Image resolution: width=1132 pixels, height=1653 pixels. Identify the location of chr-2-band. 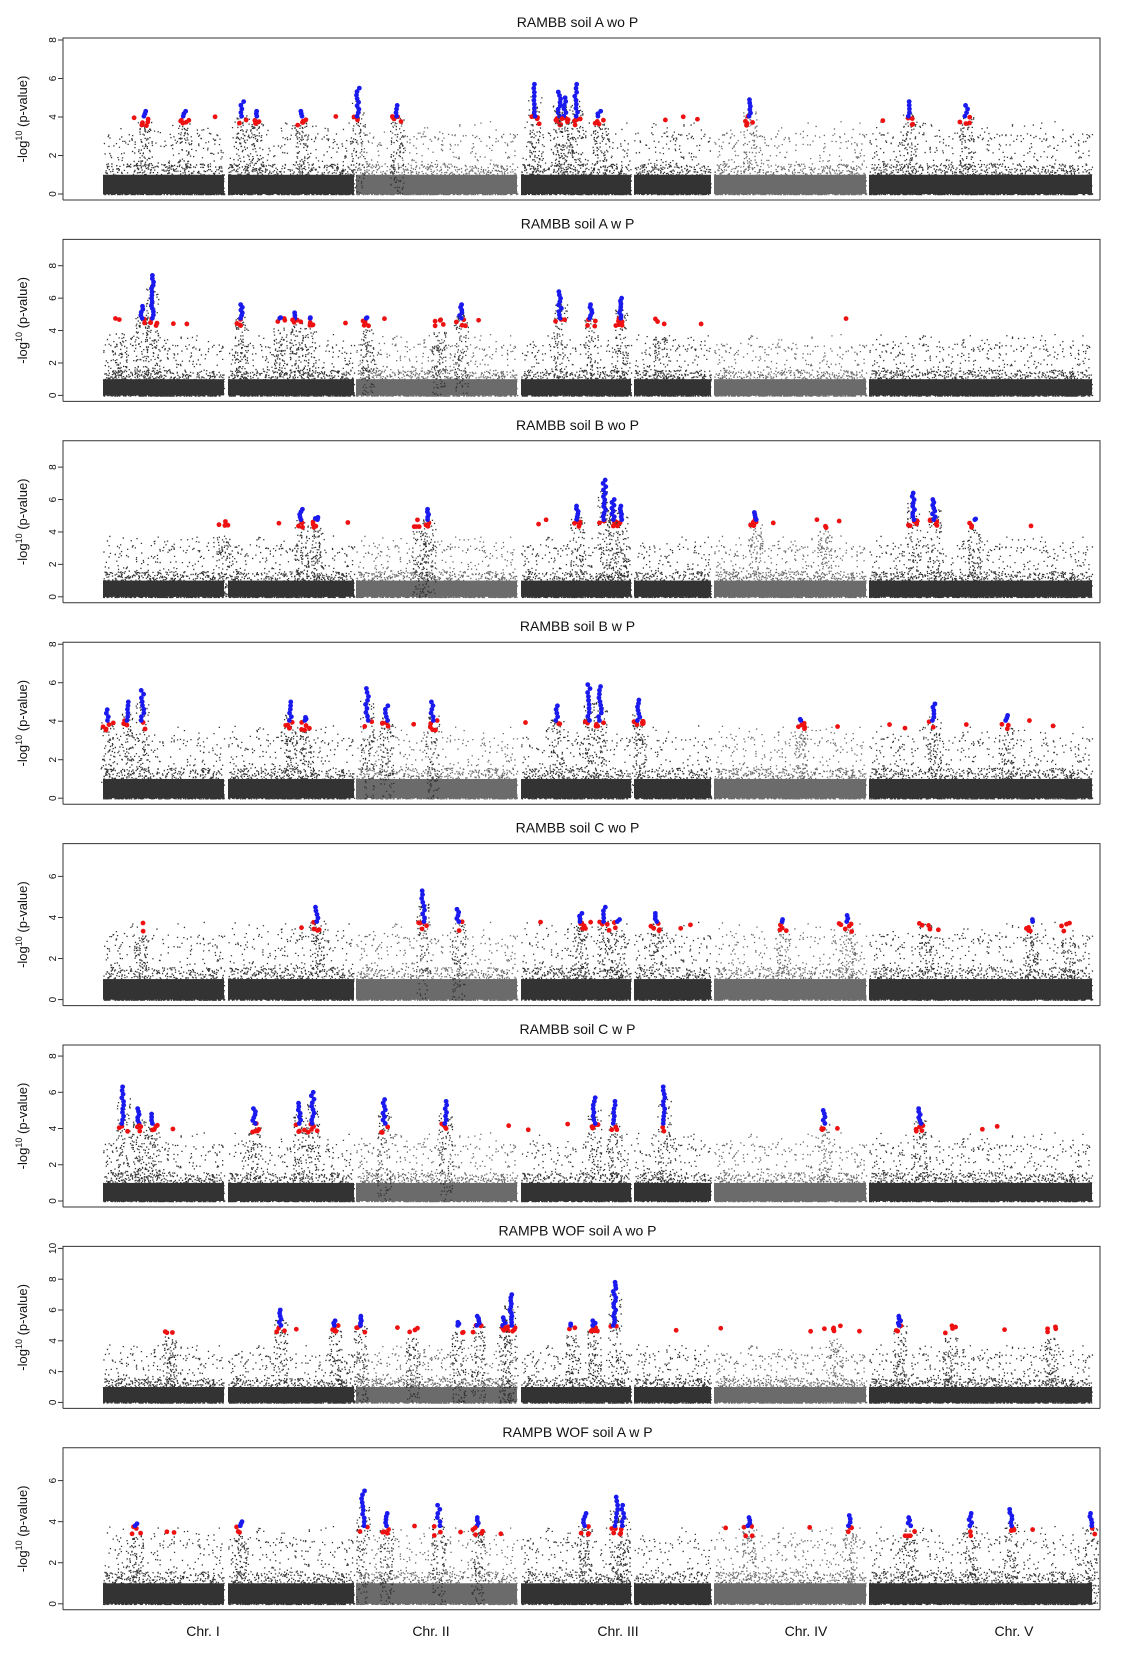
(436, 989).